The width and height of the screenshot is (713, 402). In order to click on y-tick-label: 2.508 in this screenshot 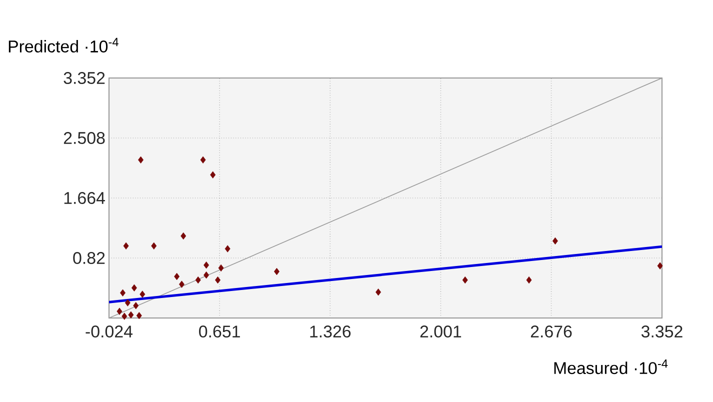, I will do `click(84, 138)`.